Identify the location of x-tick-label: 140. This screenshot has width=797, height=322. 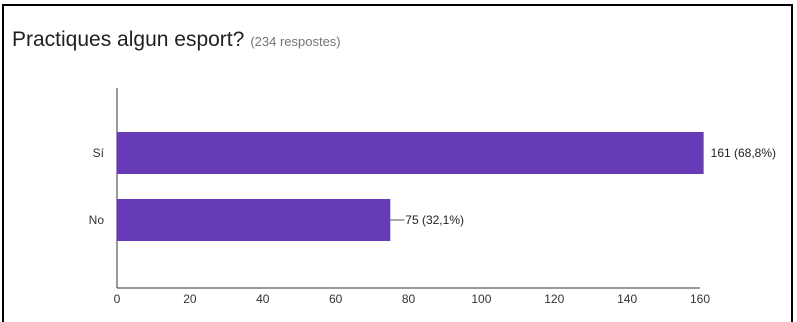
(627, 299).